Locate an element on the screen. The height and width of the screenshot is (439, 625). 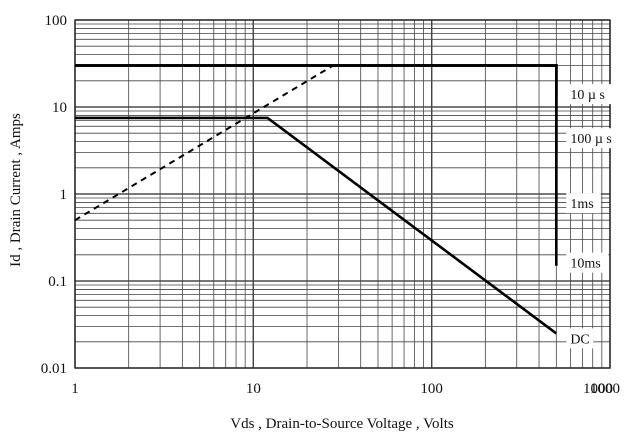
x-tick-label: 1 is located at coordinates (75, 389).